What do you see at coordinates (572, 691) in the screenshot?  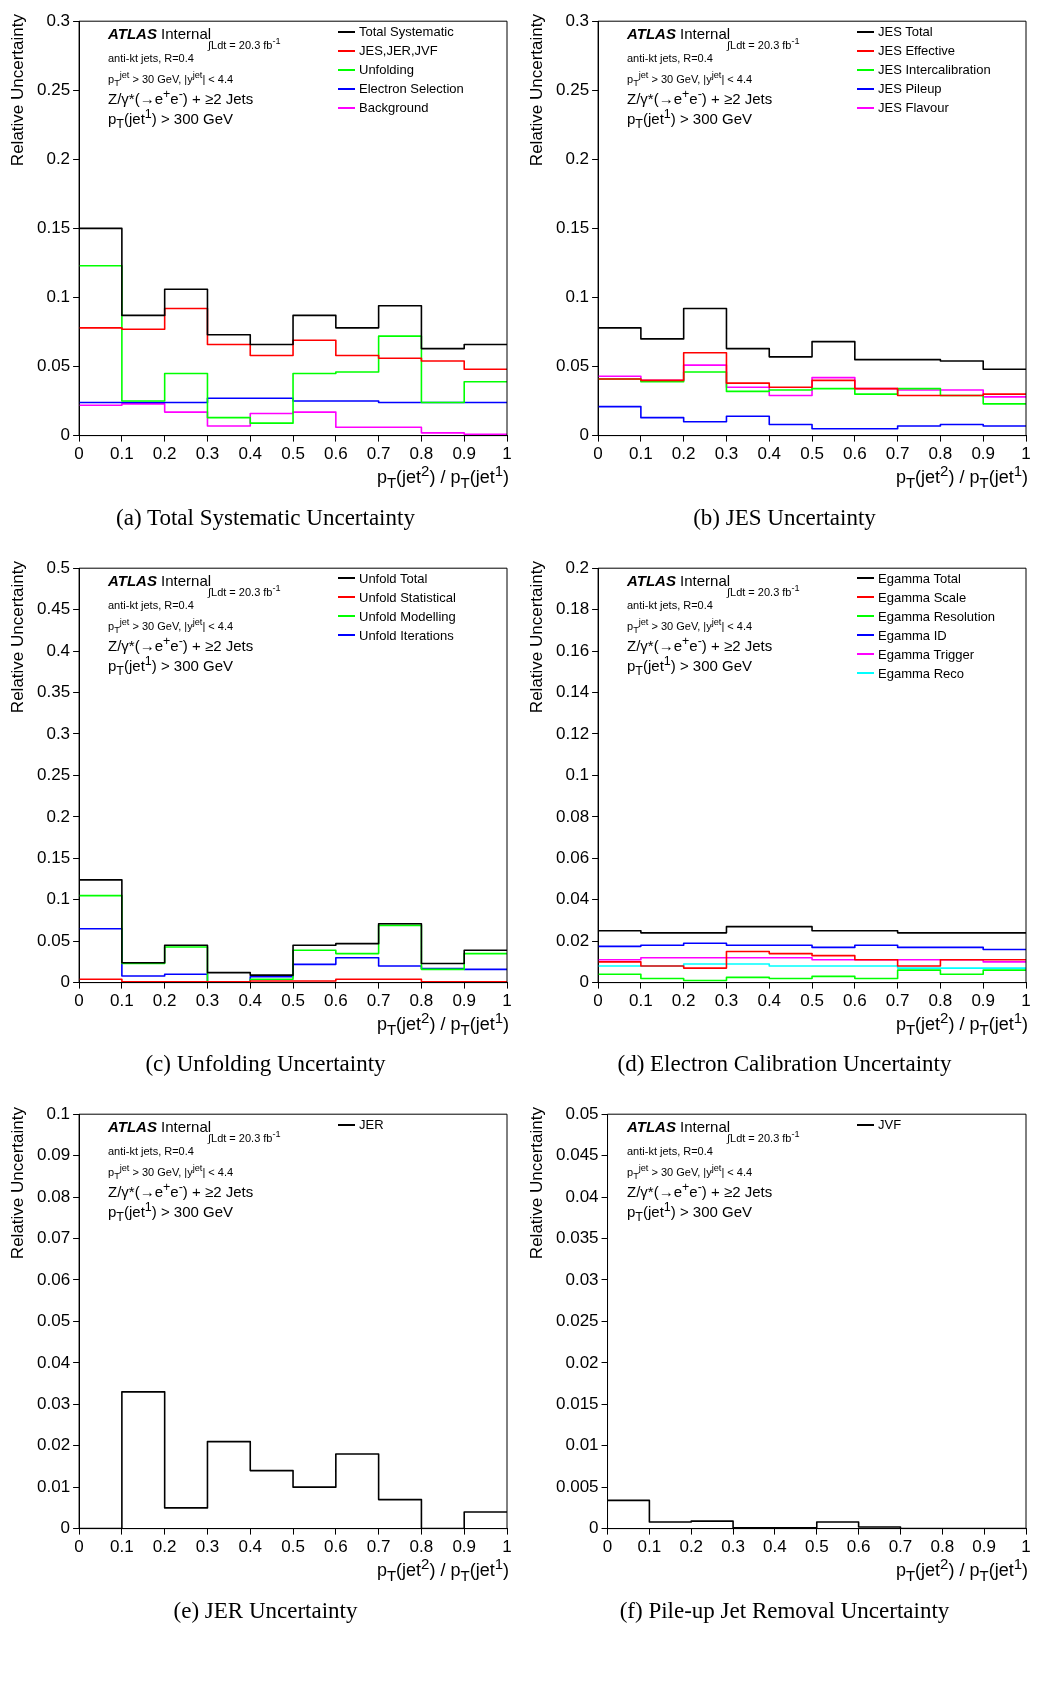 I see `y-tick-label: 0.14` at bounding box center [572, 691].